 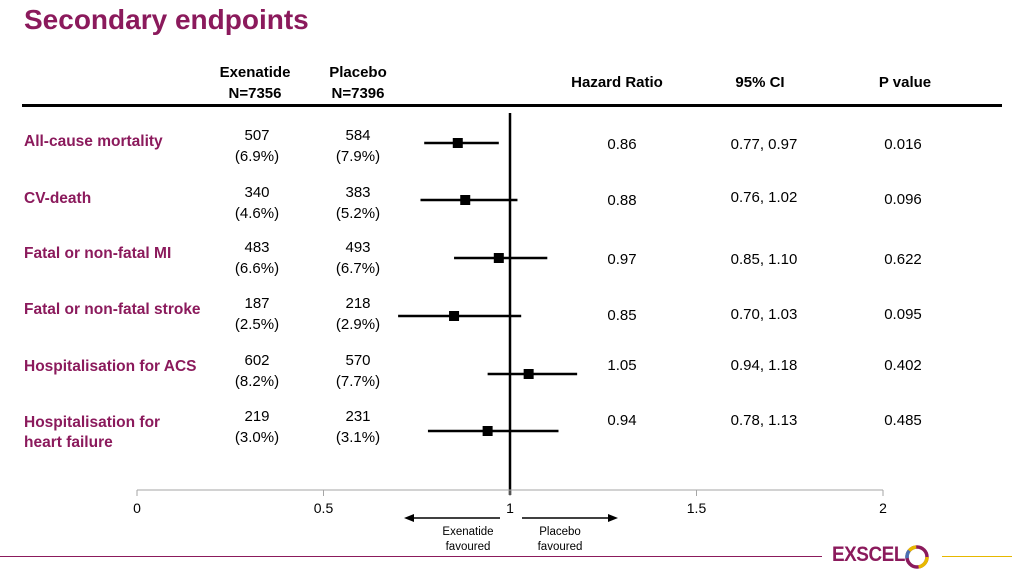 I want to click on placebo-percent: (2.9%), so click(x=358, y=324).